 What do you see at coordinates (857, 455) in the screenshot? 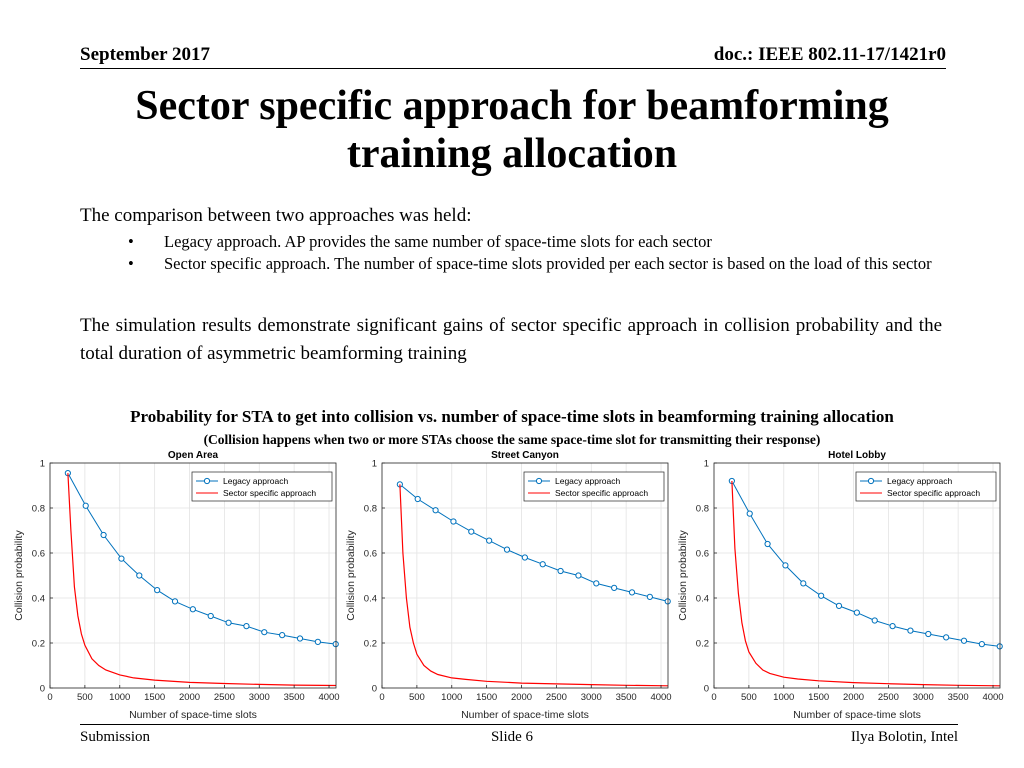
I see `chart-title: Hotel Lobby` at bounding box center [857, 455].